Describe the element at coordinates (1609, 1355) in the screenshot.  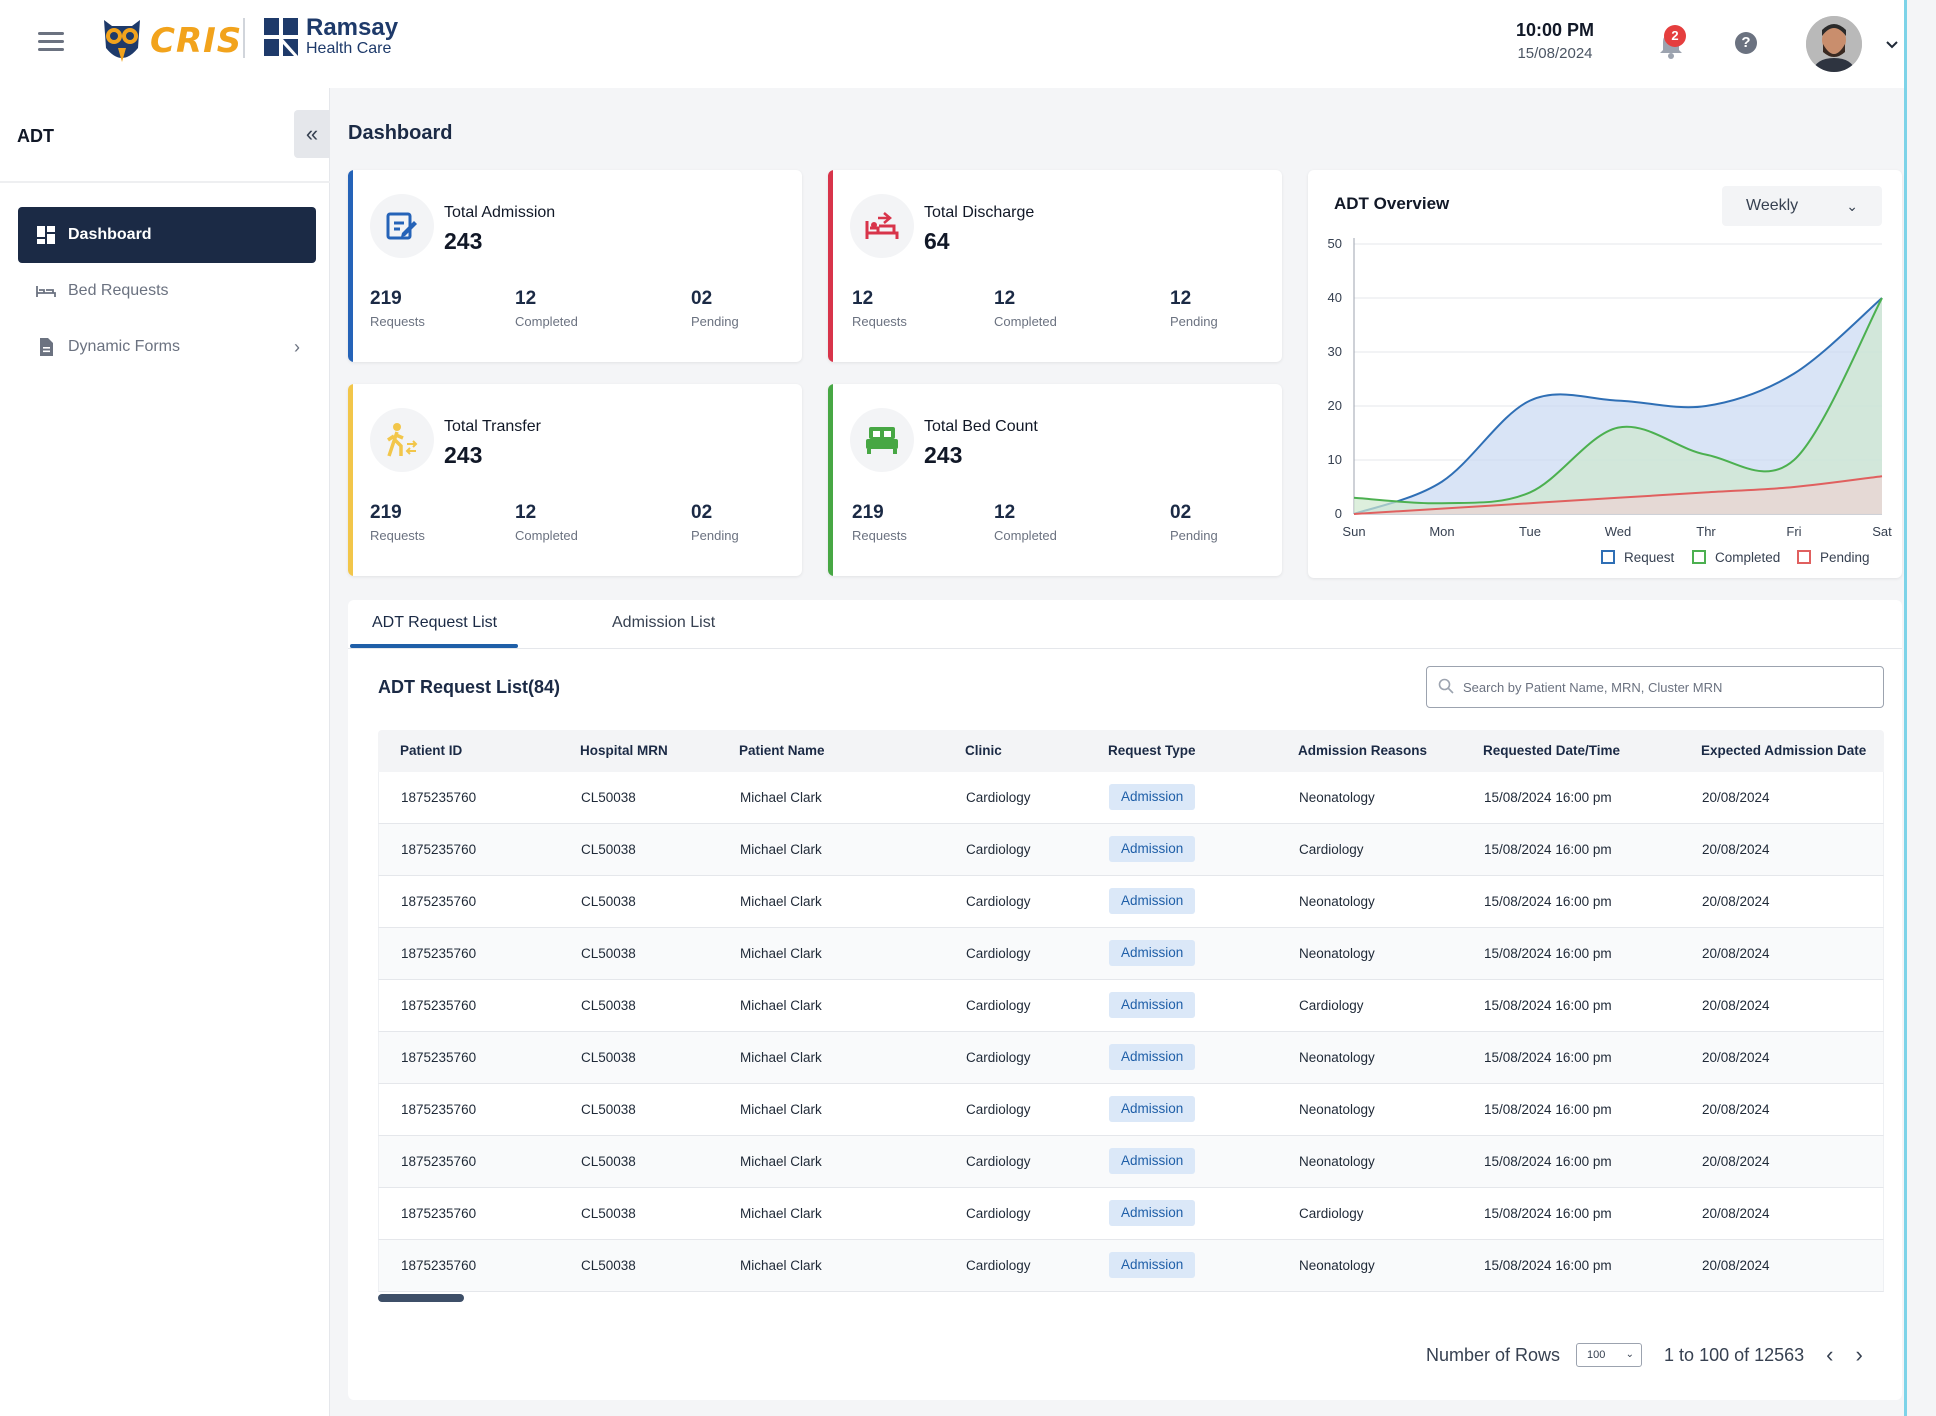
I see `rows-per-page-select: 100 ⌄` at that location.